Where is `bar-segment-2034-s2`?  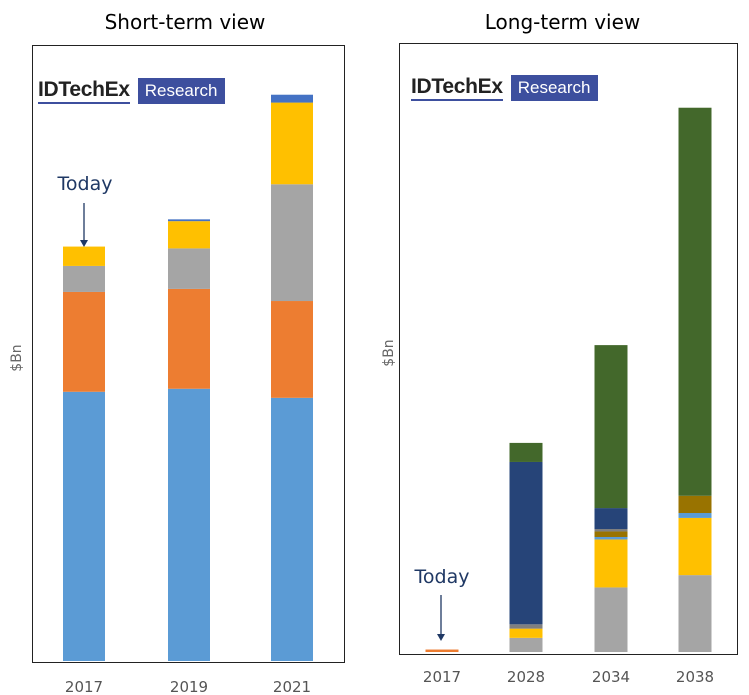 bar-segment-2034-s2 is located at coordinates (611, 563).